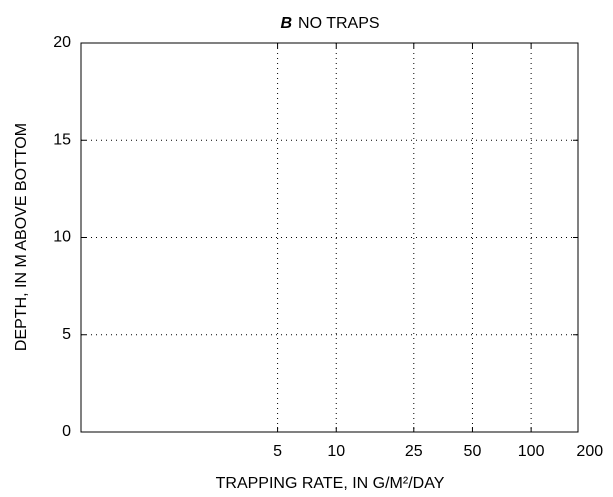 The height and width of the screenshot is (497, 613). I want to click on x-tick-label: 25, so click(414, 451).